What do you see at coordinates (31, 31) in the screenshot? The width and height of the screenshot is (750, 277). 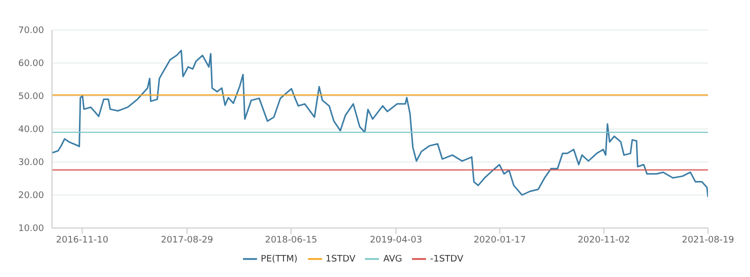 I see `y-tick-label: 70.00` at bounding box center [31, 31].